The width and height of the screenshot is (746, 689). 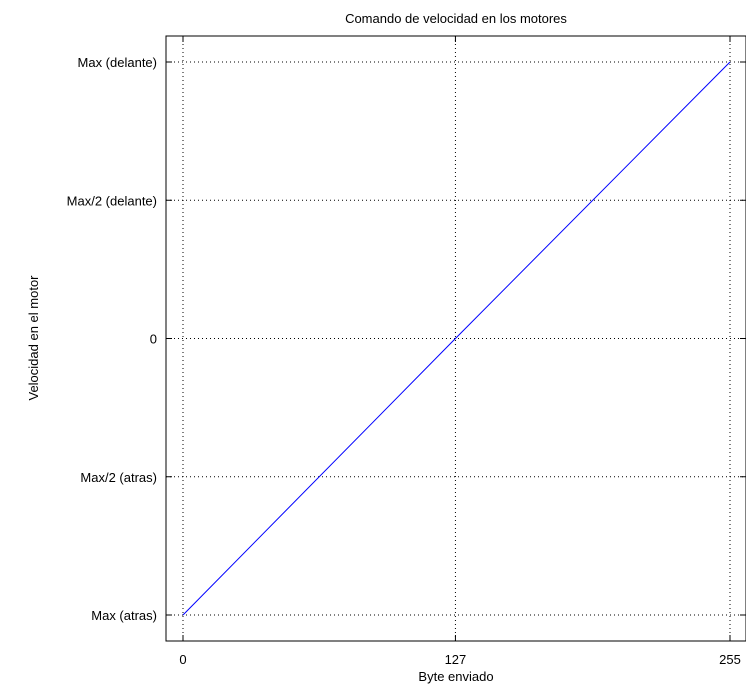 What do you see at coordinates (118, 477) in the screenshot?
I see `y-tick-label: Max/2 (atras)` at bounding box center [118, 477].